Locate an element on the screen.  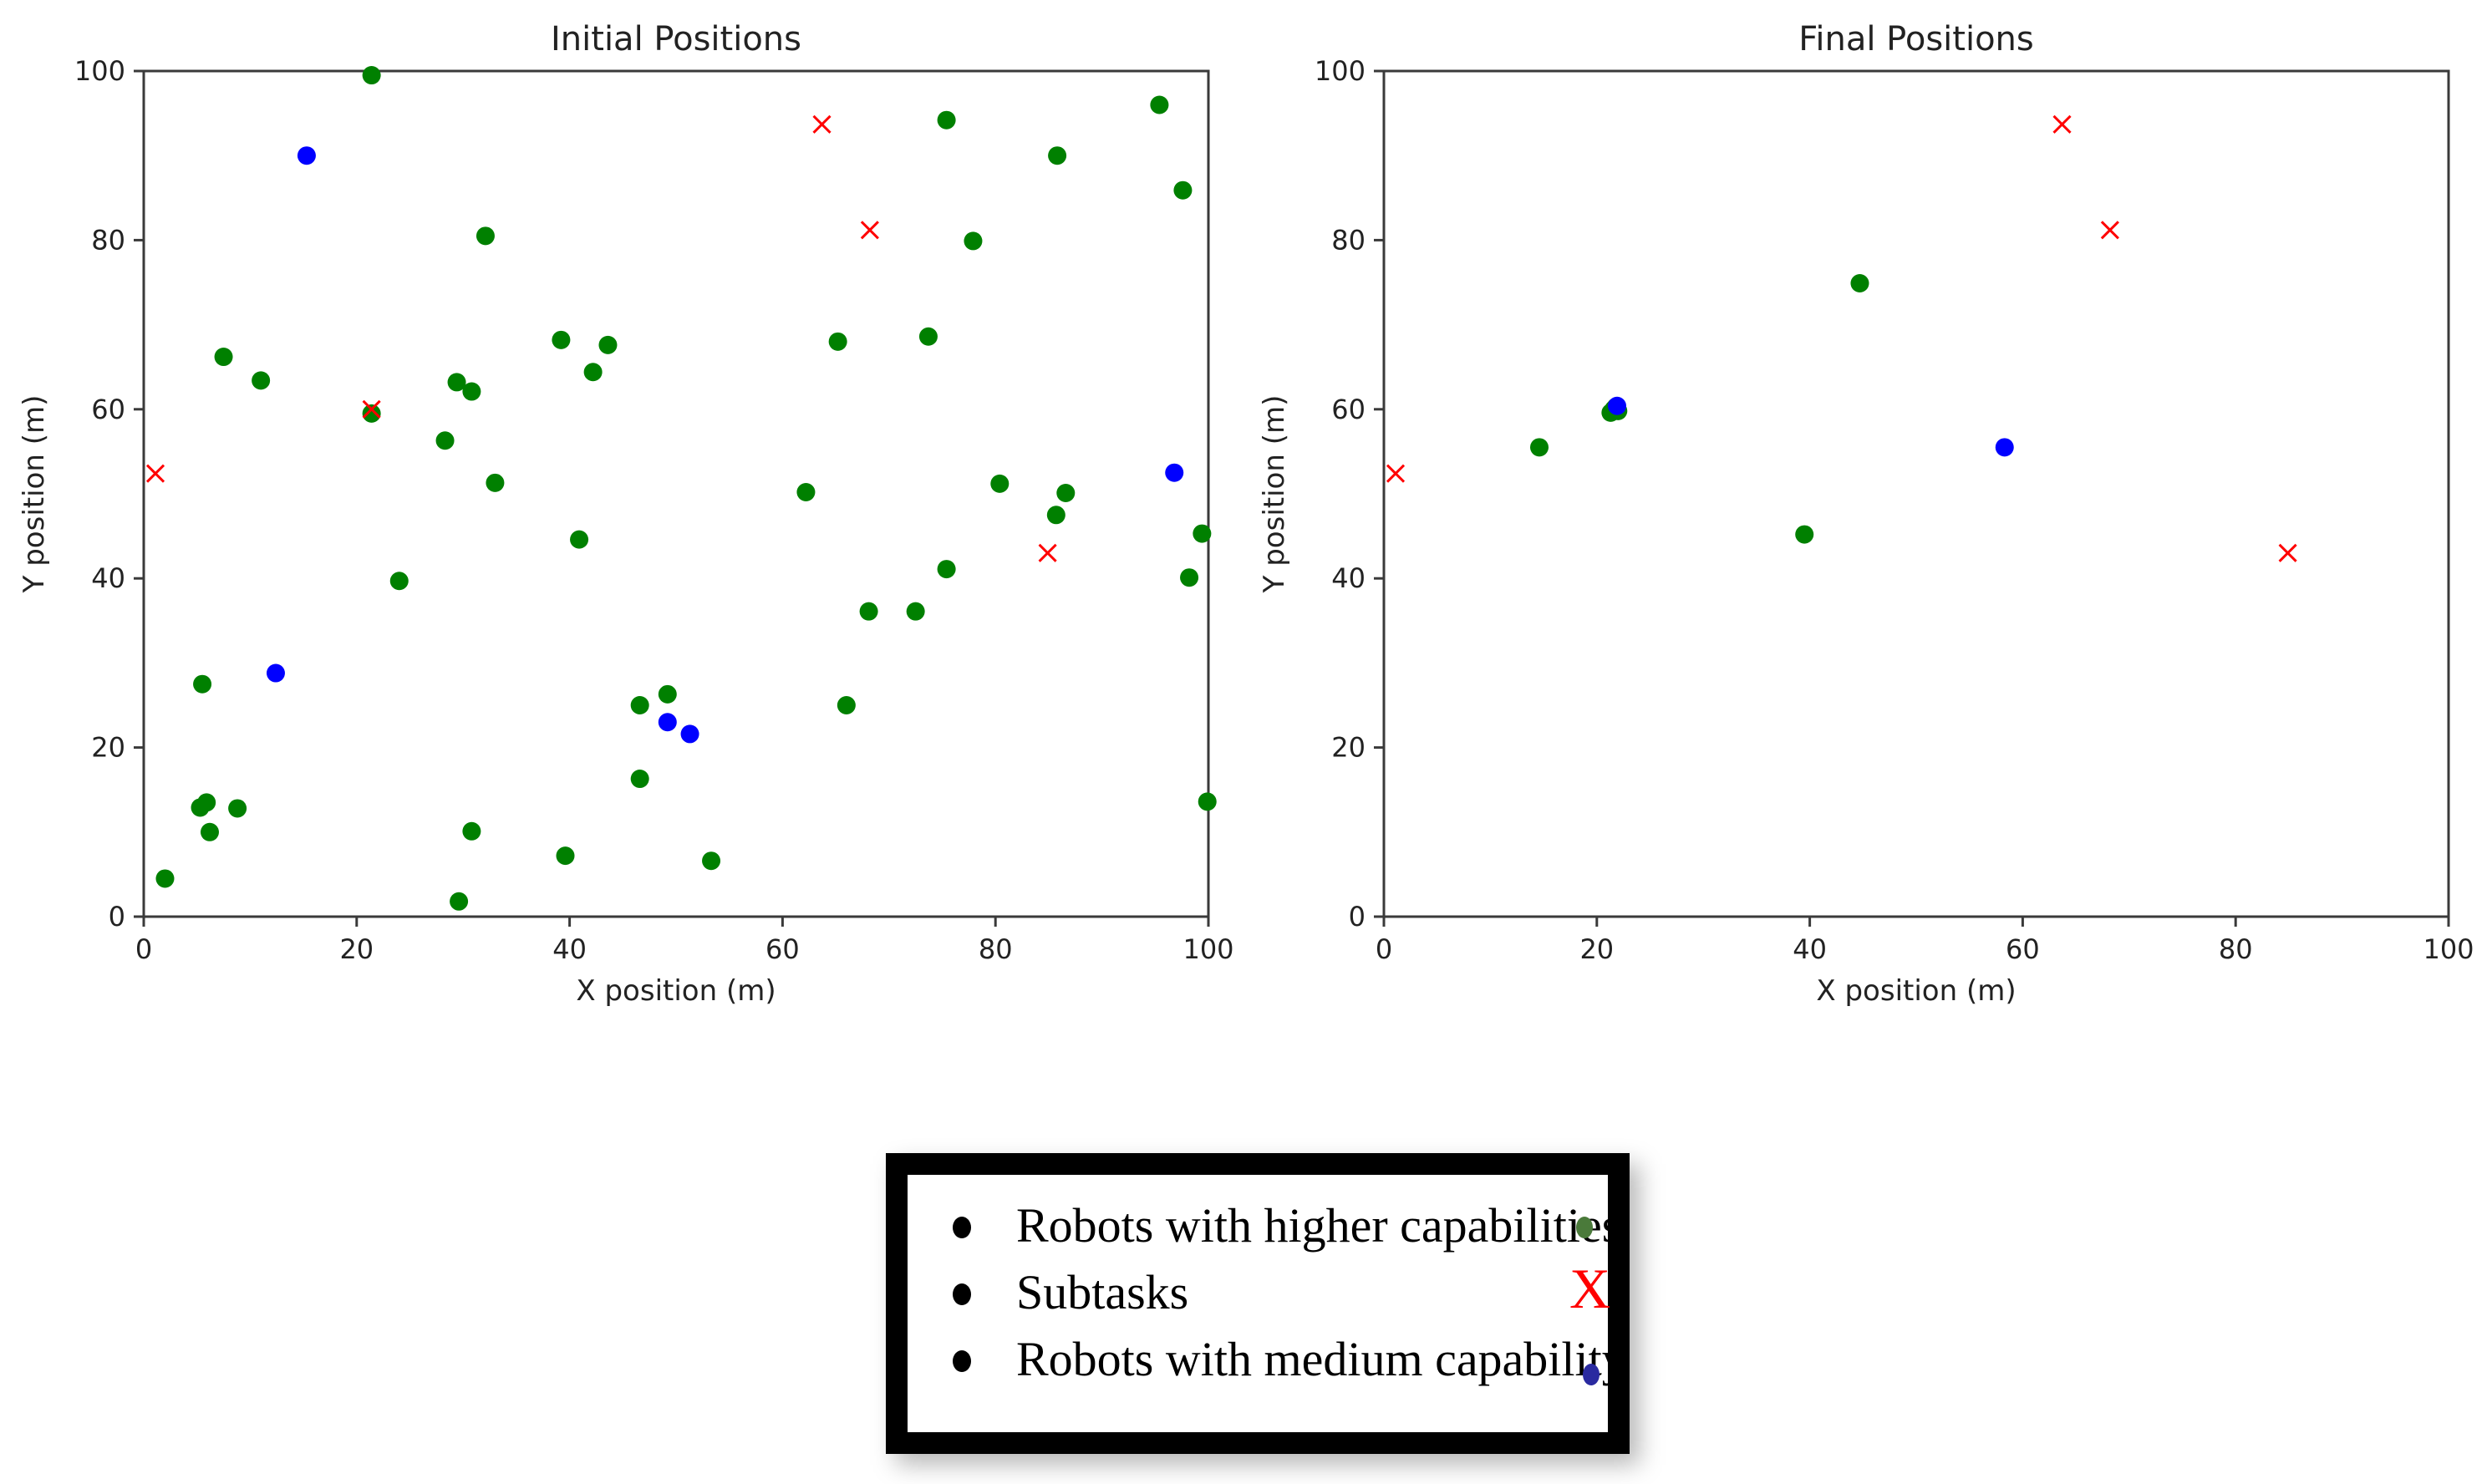
legend-label-subtasks: Subtasks is located at coordinates (1102, 1292).